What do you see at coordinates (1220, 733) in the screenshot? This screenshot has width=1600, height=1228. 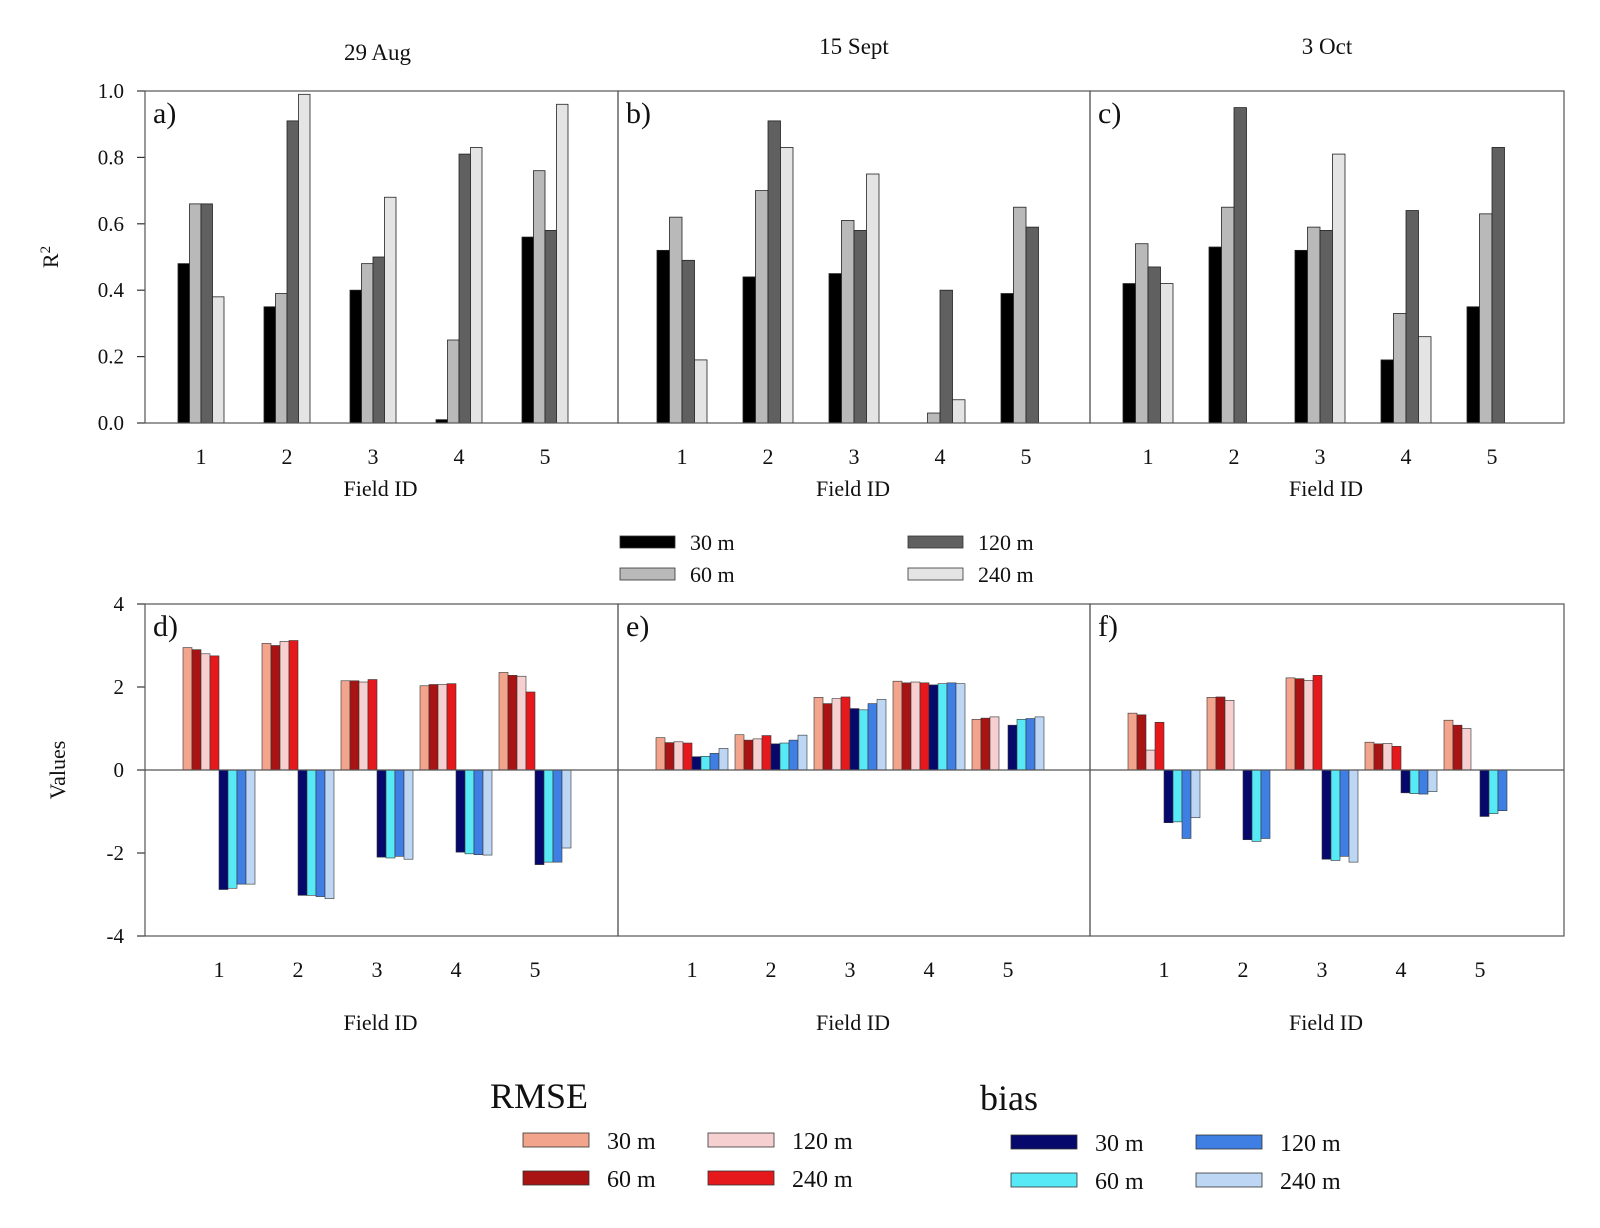 I see `rmse-bar-f-f2-60m` at bounding box center [1220, 733].